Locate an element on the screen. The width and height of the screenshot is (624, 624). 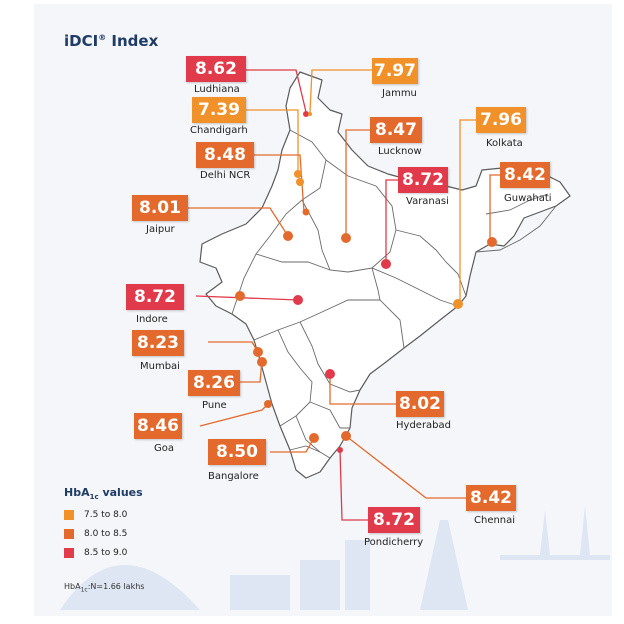
badge-mumbai: 8.23 is located at coordinates (158, 343).